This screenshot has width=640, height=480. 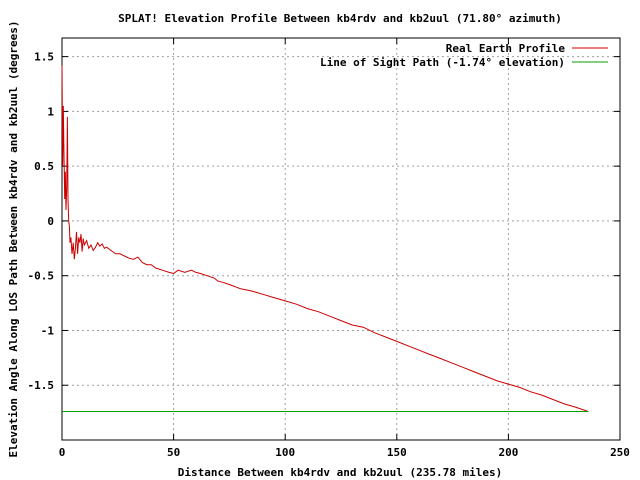 What do you see at coordinates (50, 111) in the screenshot?
I see `y-tick-label-1: 1` at bounding box center [50, 111].